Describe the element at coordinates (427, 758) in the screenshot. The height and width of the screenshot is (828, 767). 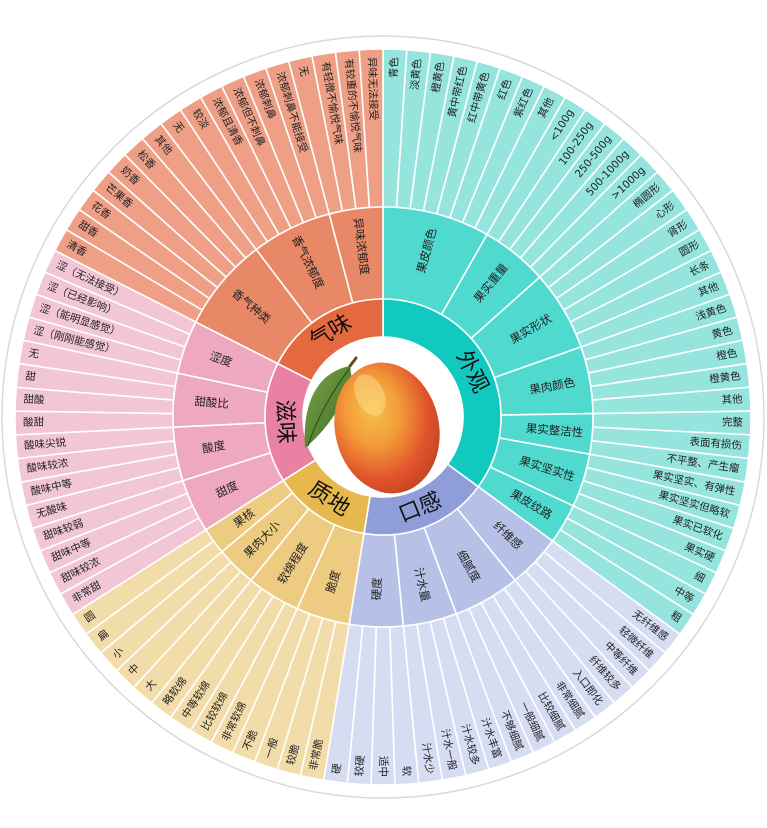
I see `attribute-label: 汁水少` at that location.